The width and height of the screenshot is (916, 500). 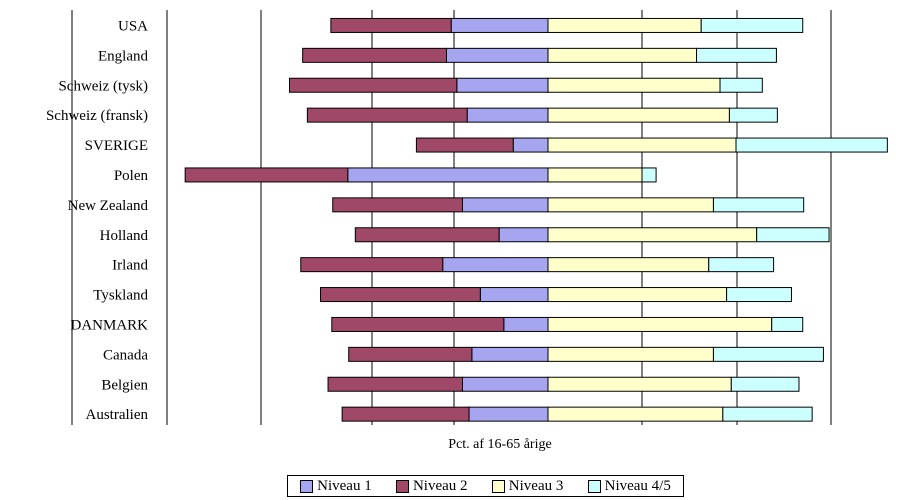 What do you see at coordinates (793, 235) in the screenshot?
I see `bar-niveau-4-5-holland` at bounding box center [793, 235].